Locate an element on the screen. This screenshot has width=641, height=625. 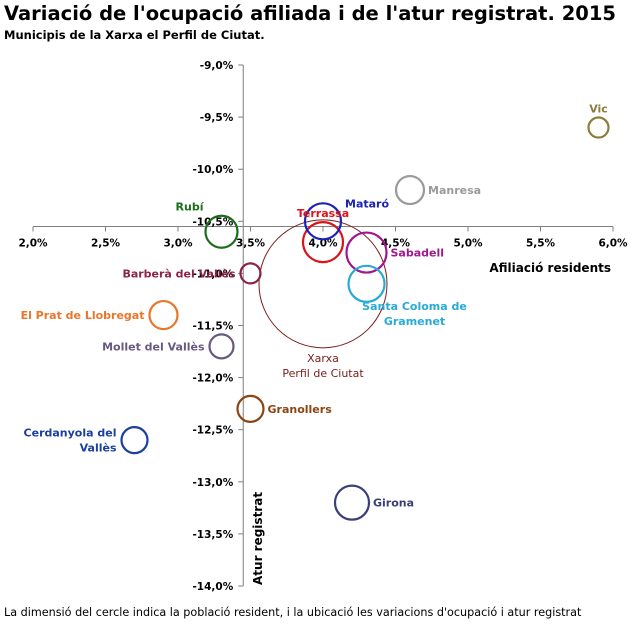
x-tick-label: 4,0% is located at coordinates (323, 244).